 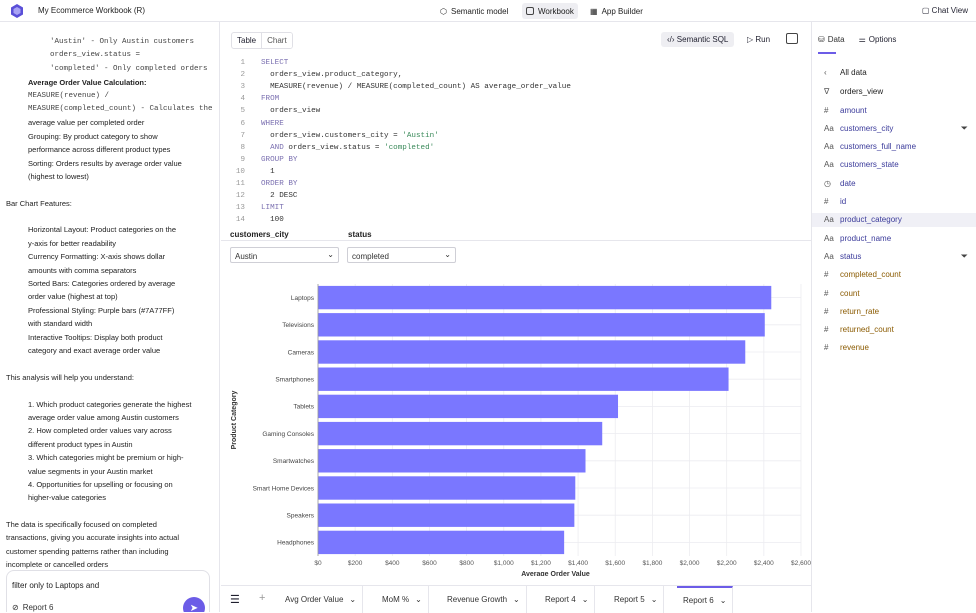 What do you see at coordinates (851, 256) in the screenshot?
I see `field-name: status` at bounding box center [851, 256].